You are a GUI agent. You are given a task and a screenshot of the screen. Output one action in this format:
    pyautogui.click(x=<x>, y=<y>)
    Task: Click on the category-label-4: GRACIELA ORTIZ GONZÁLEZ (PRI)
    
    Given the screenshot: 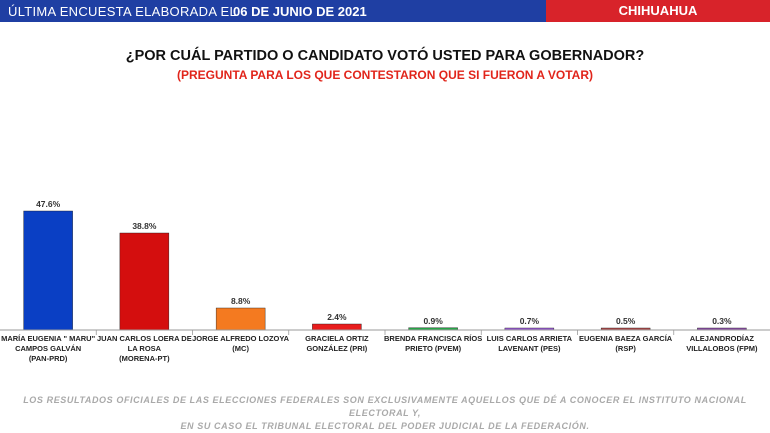 What is the action you would take?
    pyautogui.click(x=337, y=343)
    